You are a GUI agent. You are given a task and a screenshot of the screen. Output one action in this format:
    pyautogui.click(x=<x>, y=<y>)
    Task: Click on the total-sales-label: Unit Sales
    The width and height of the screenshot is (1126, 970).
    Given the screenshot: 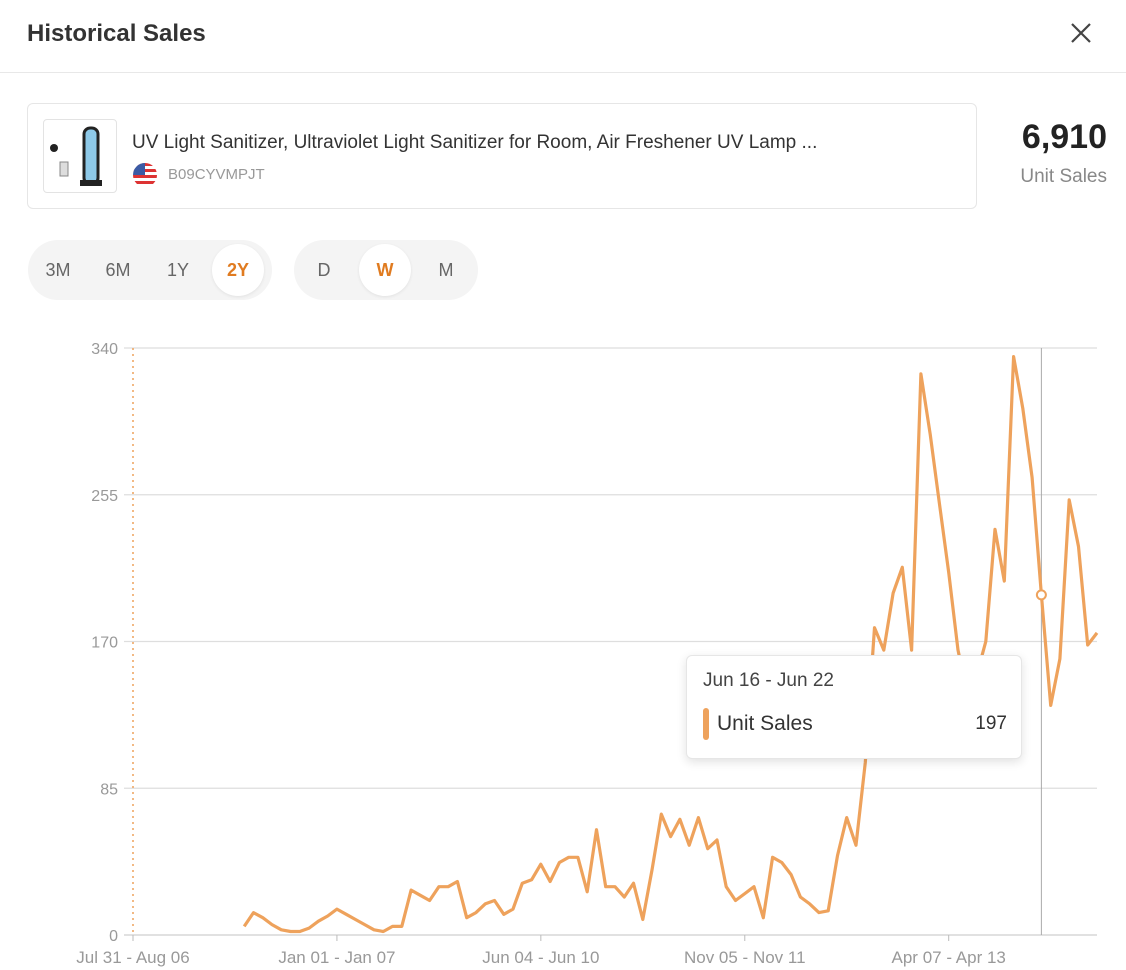 What is the action you would take?
    pyautogui.click(x=1063, y=176)
    